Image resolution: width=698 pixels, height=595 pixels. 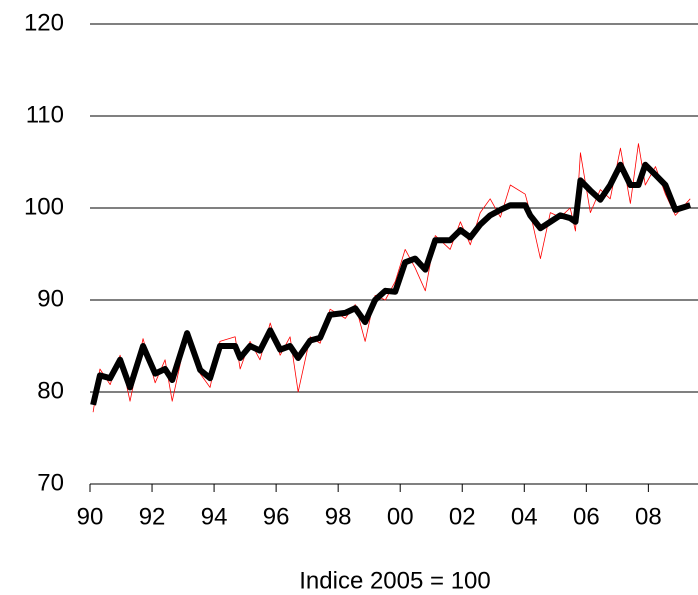 What do you see at coordinates (462, 516) in the screenshot?
I see `x-tick-label: 02` at bounding box center [462, 516].